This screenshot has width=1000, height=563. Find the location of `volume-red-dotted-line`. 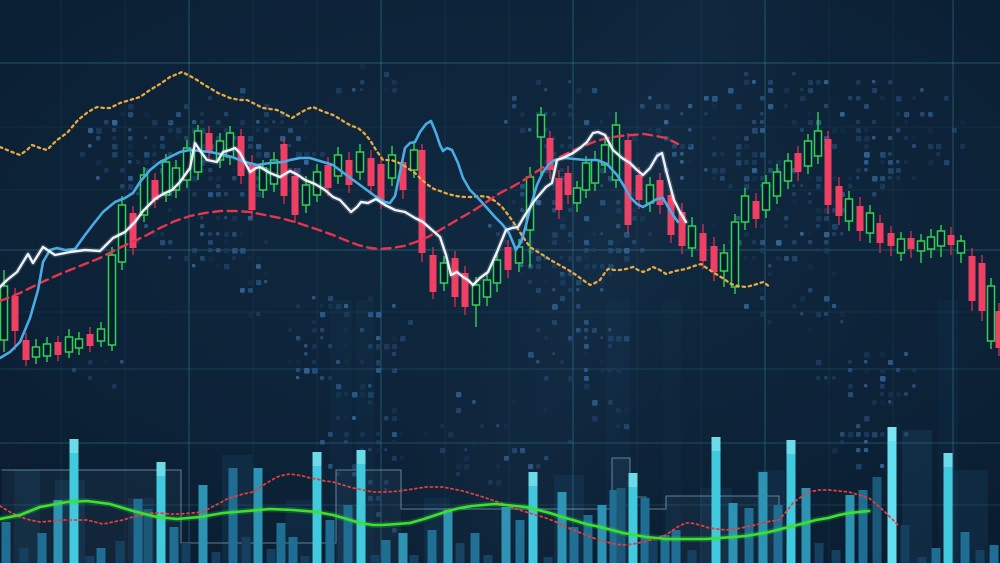

volume-red-dotted-line is located at coordinates (450, 509).